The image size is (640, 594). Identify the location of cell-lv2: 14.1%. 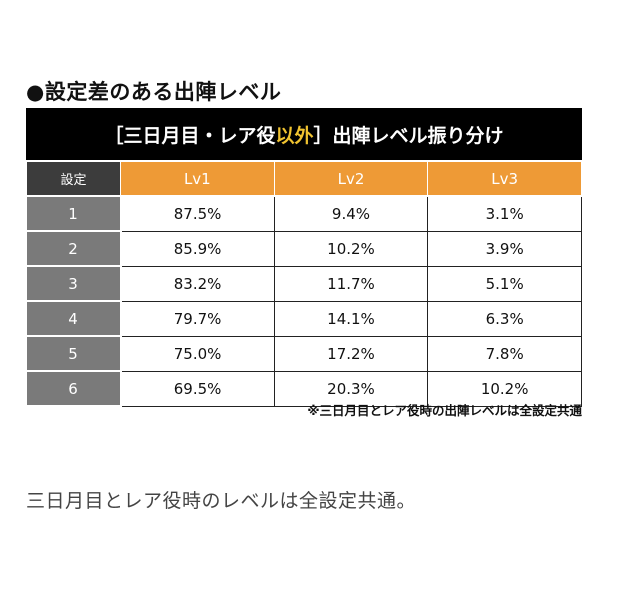
(351, 318).